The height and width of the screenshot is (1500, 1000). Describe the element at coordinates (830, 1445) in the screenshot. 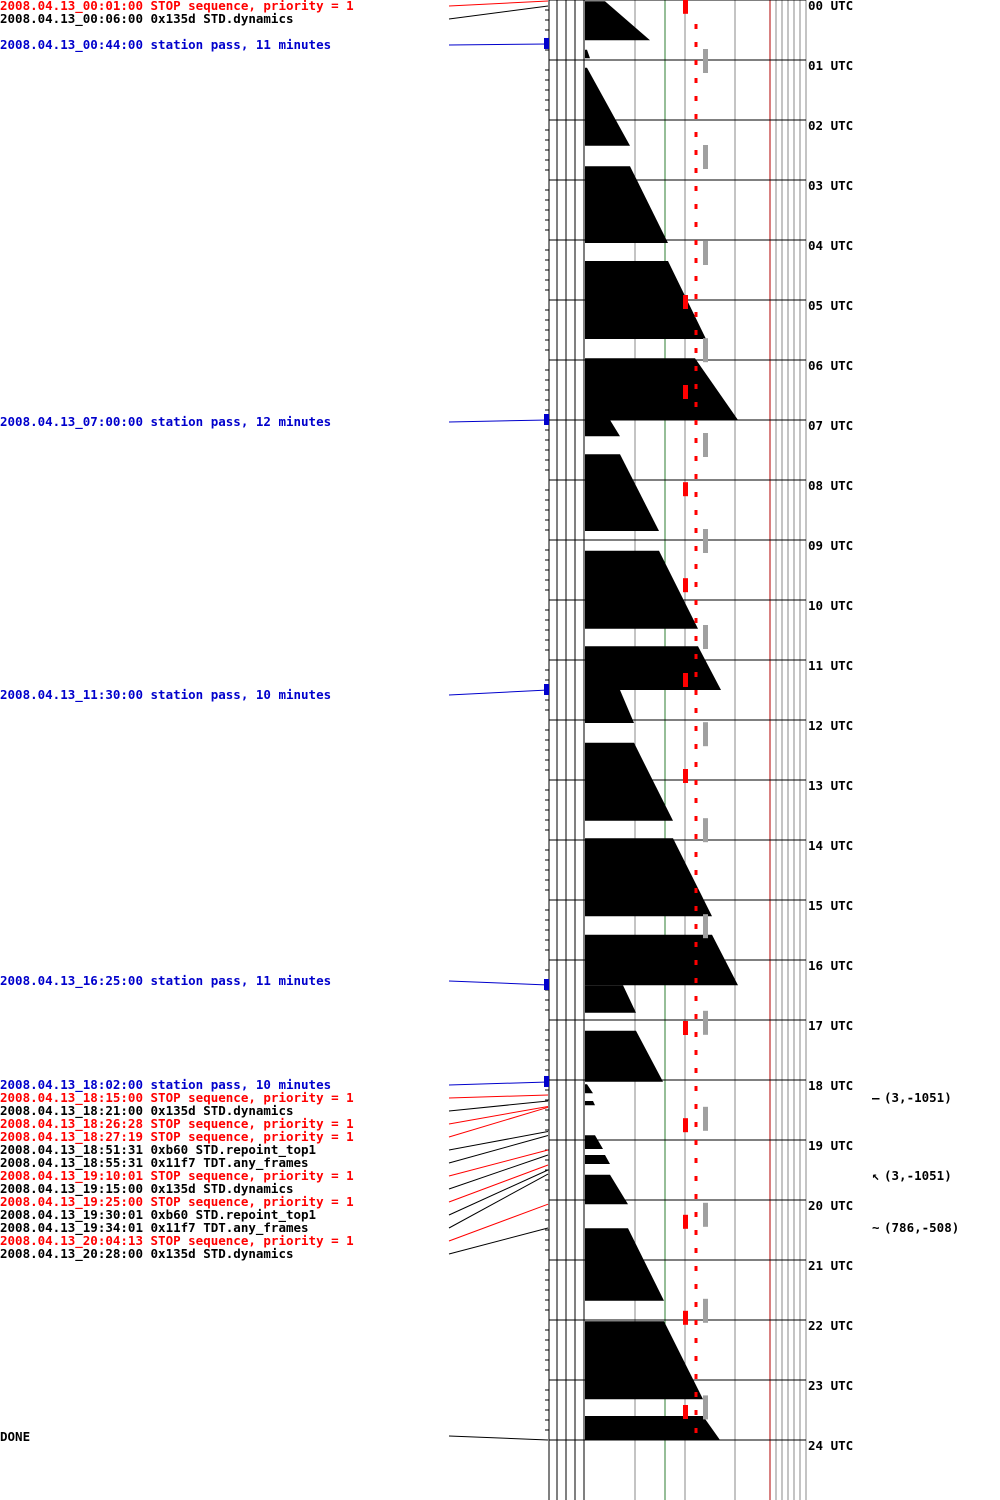

I see `hour-label: 24 UTC` at that location.